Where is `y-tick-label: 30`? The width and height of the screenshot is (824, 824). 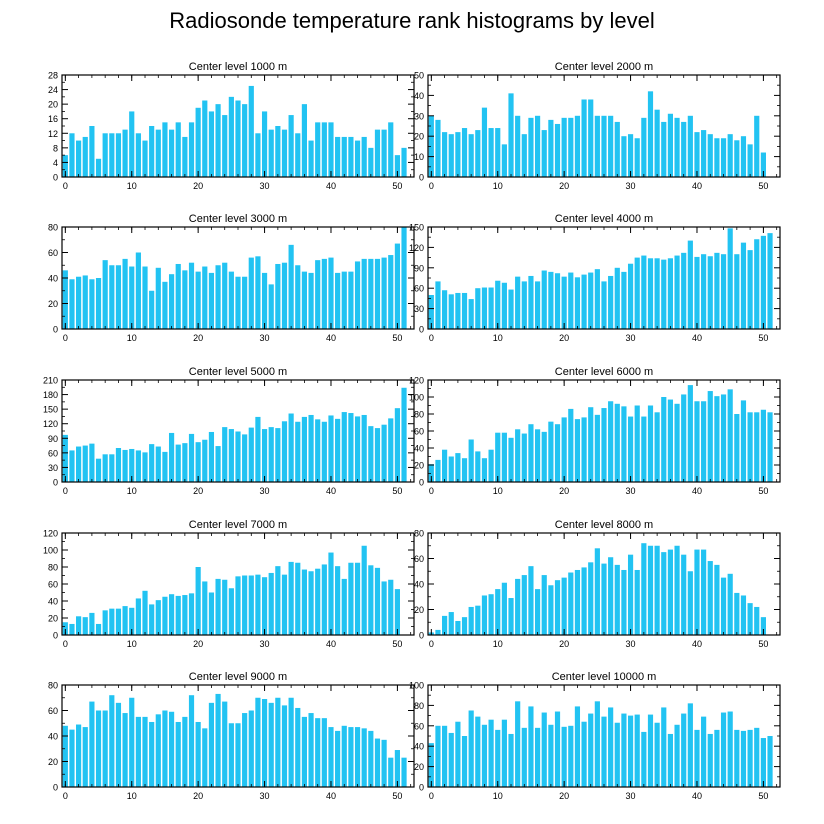
y-tick-label: 30 is located at coordinates (419, 309).